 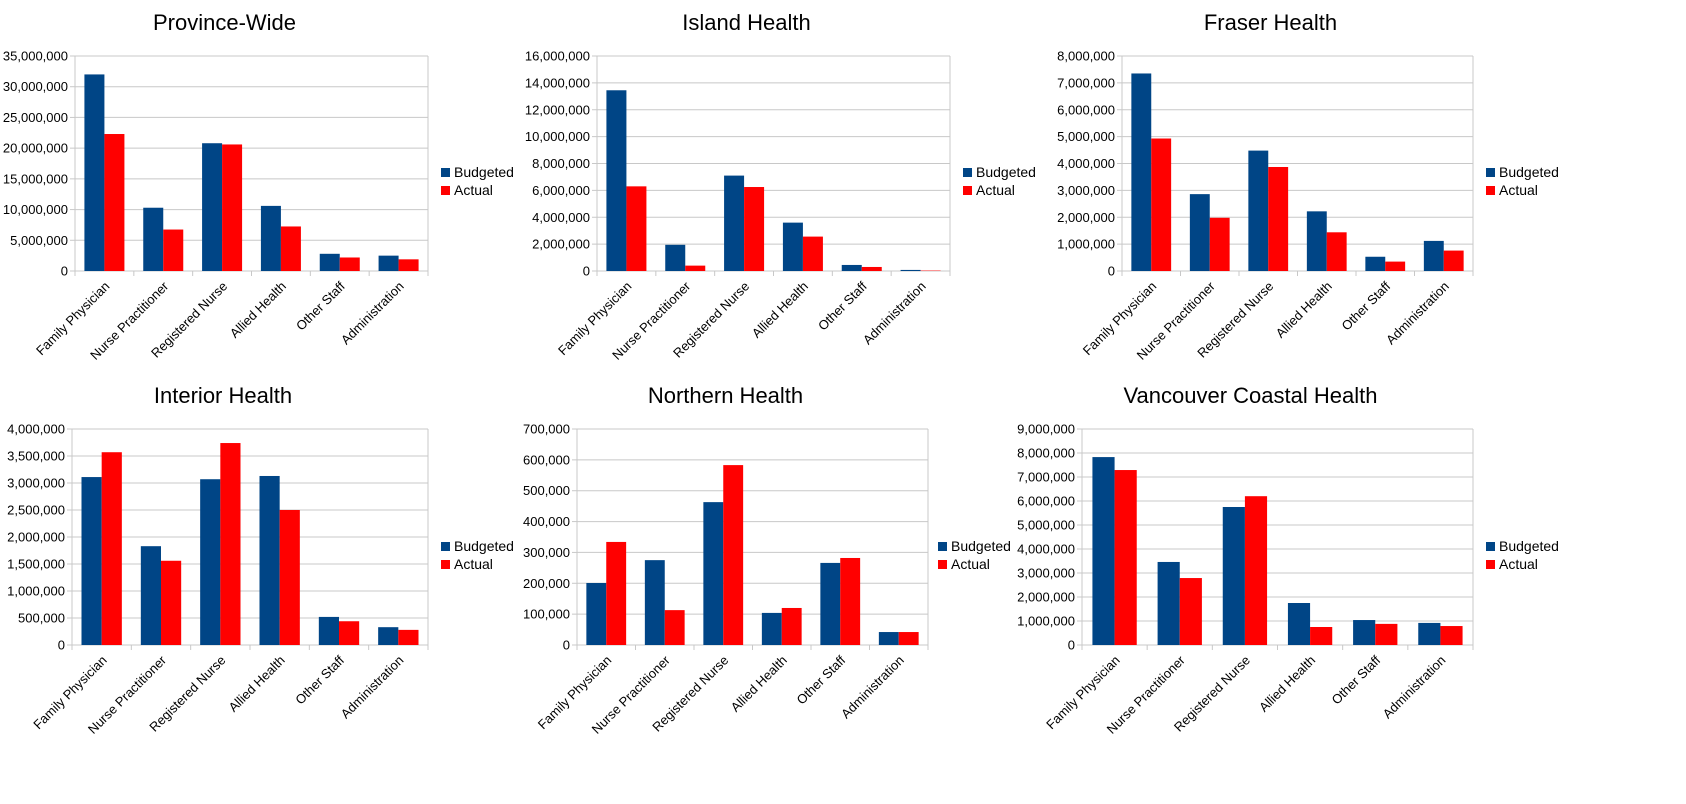 I want to click on chart-title: Island Health, so click(x=746, y=22).